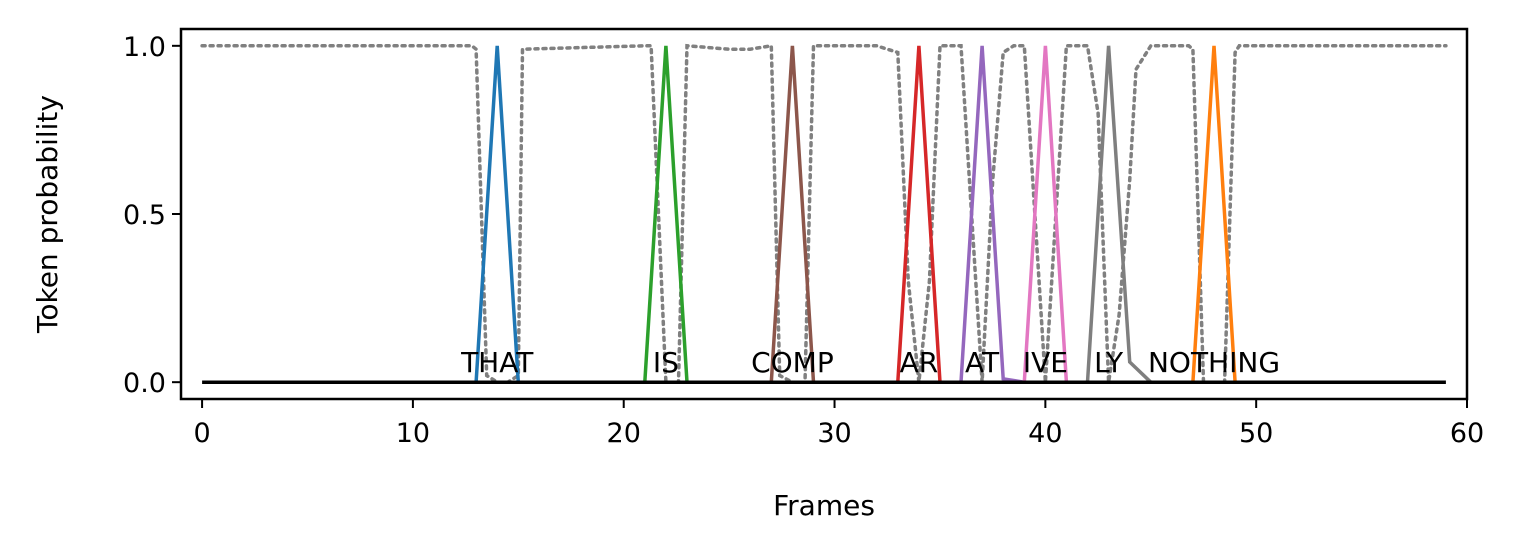 The width and height of the screenshot is (1524, 556). What do you see at coordinates (1045, 433) in the screenshot?
I see `x-tick-label: 40` at bounding box center [1045, 433].